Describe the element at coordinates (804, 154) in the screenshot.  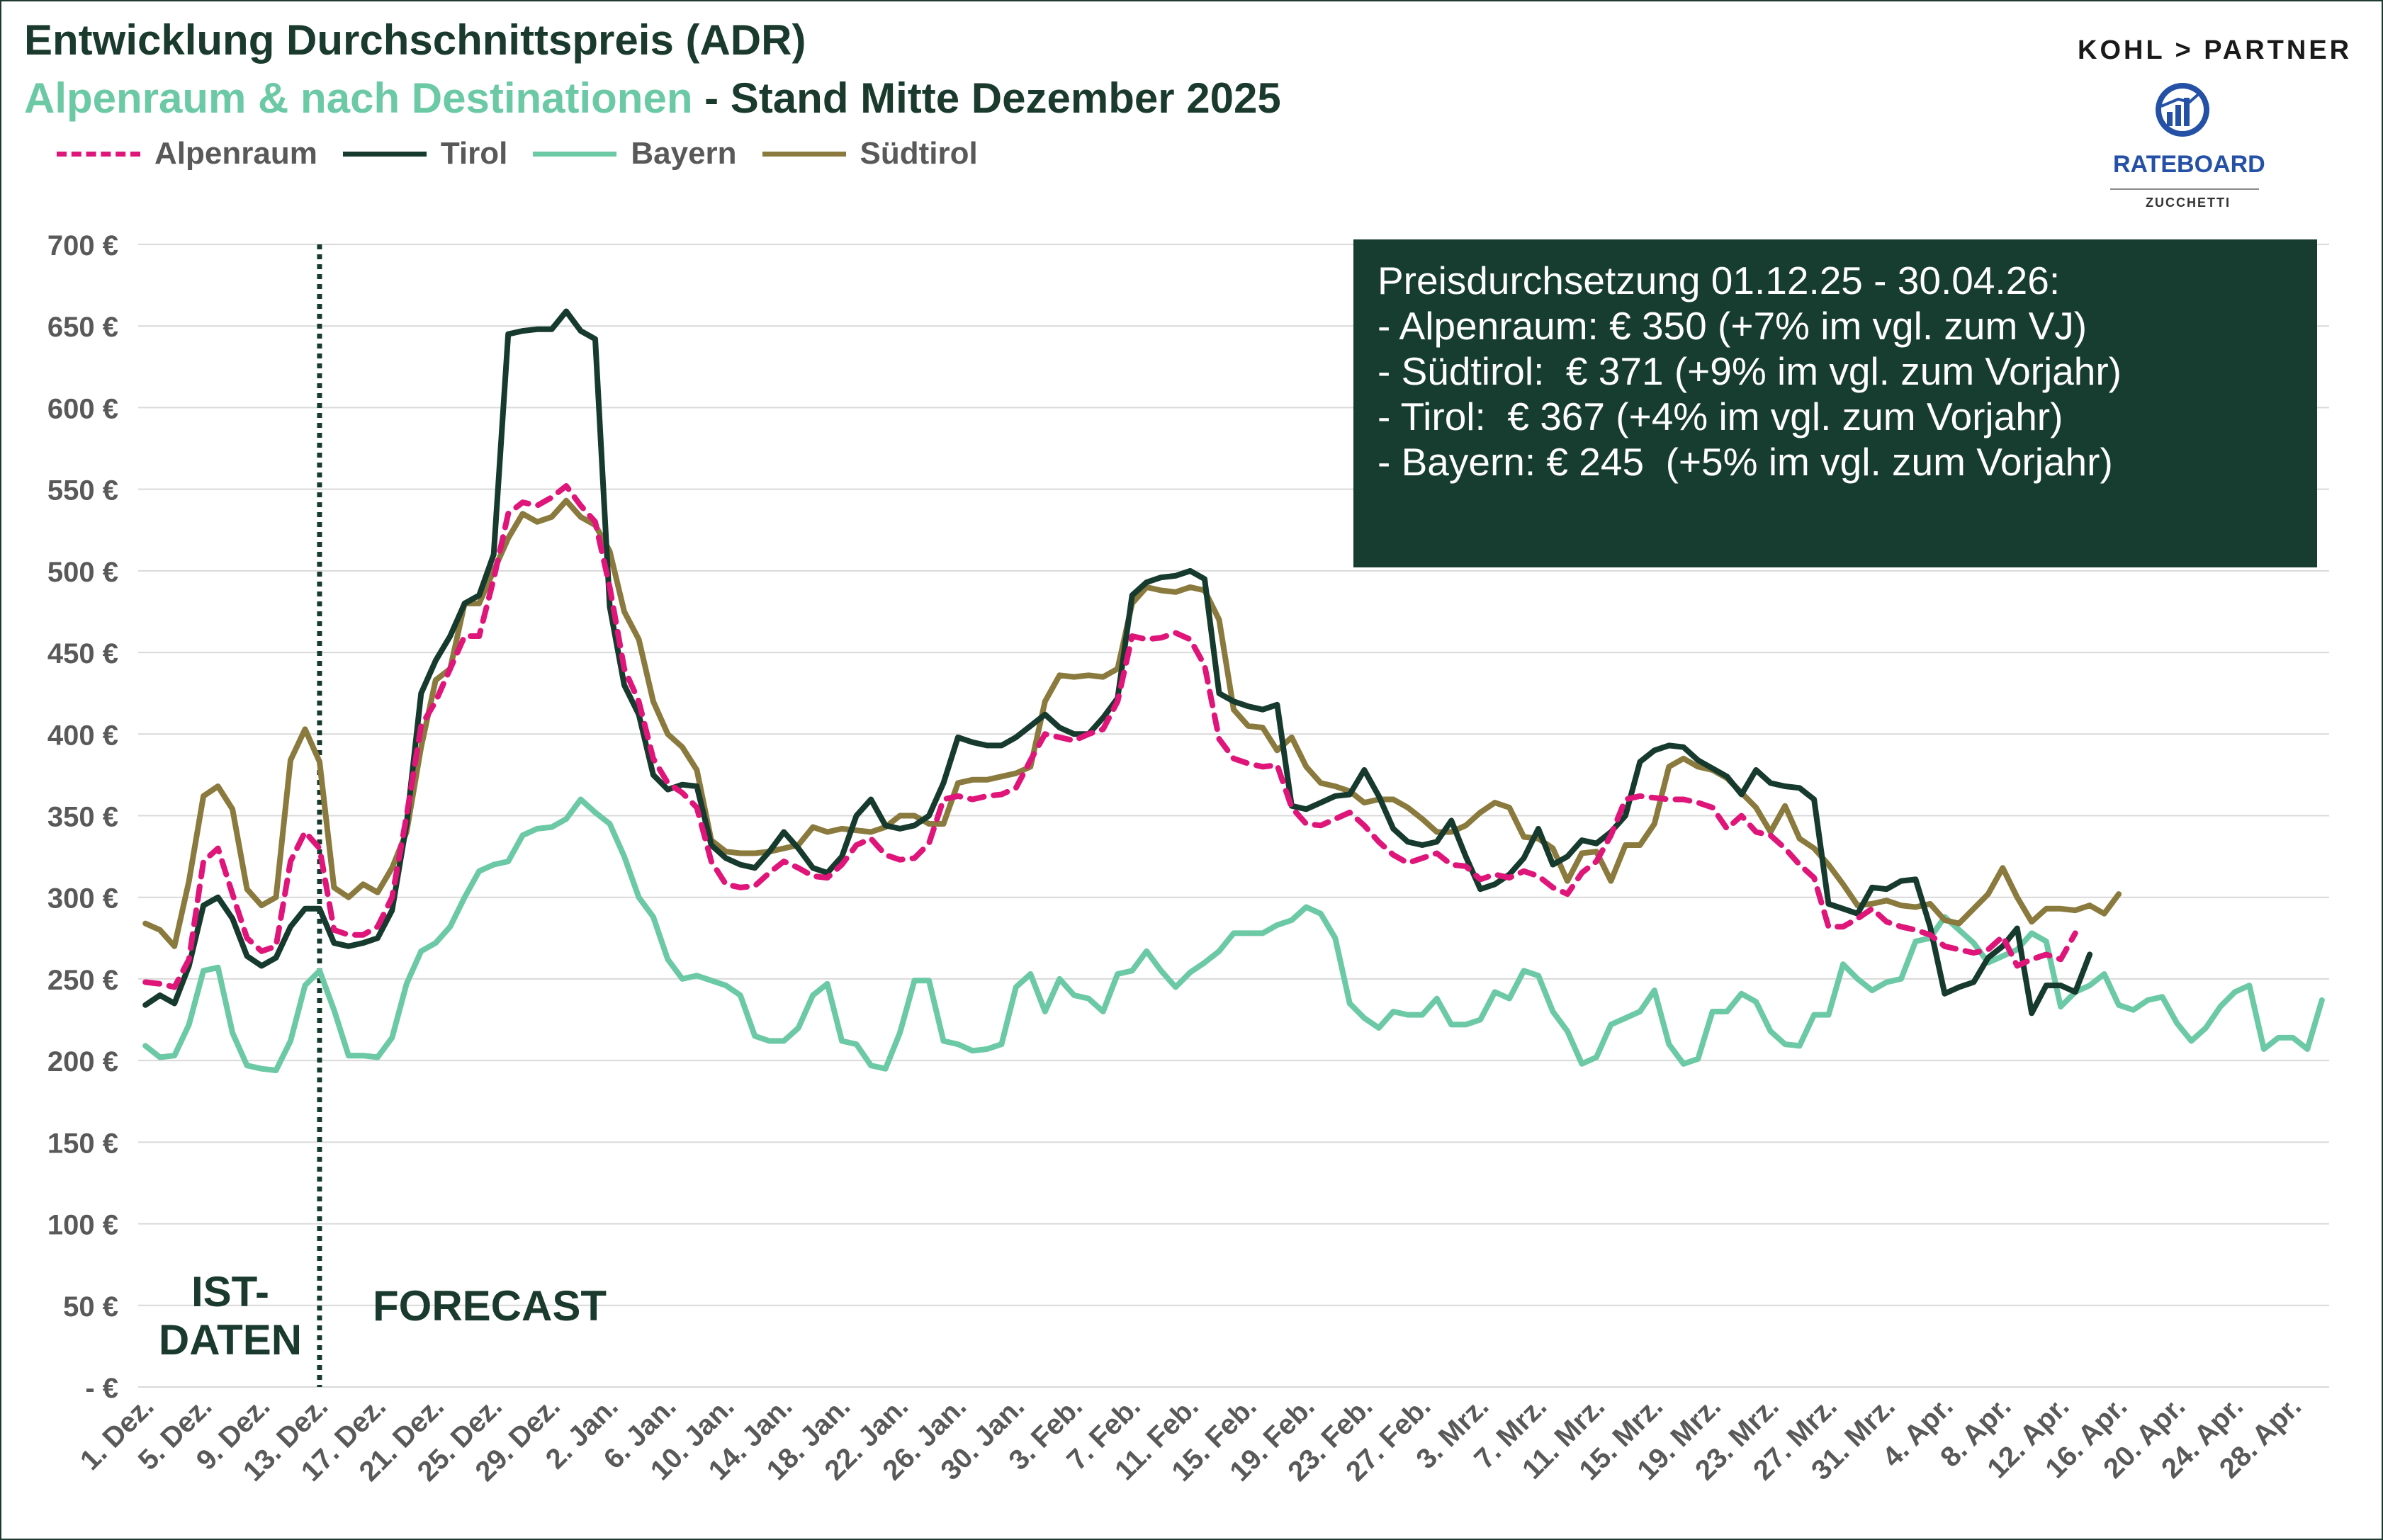
I see `legend-swatch-suedtirol` at that location.